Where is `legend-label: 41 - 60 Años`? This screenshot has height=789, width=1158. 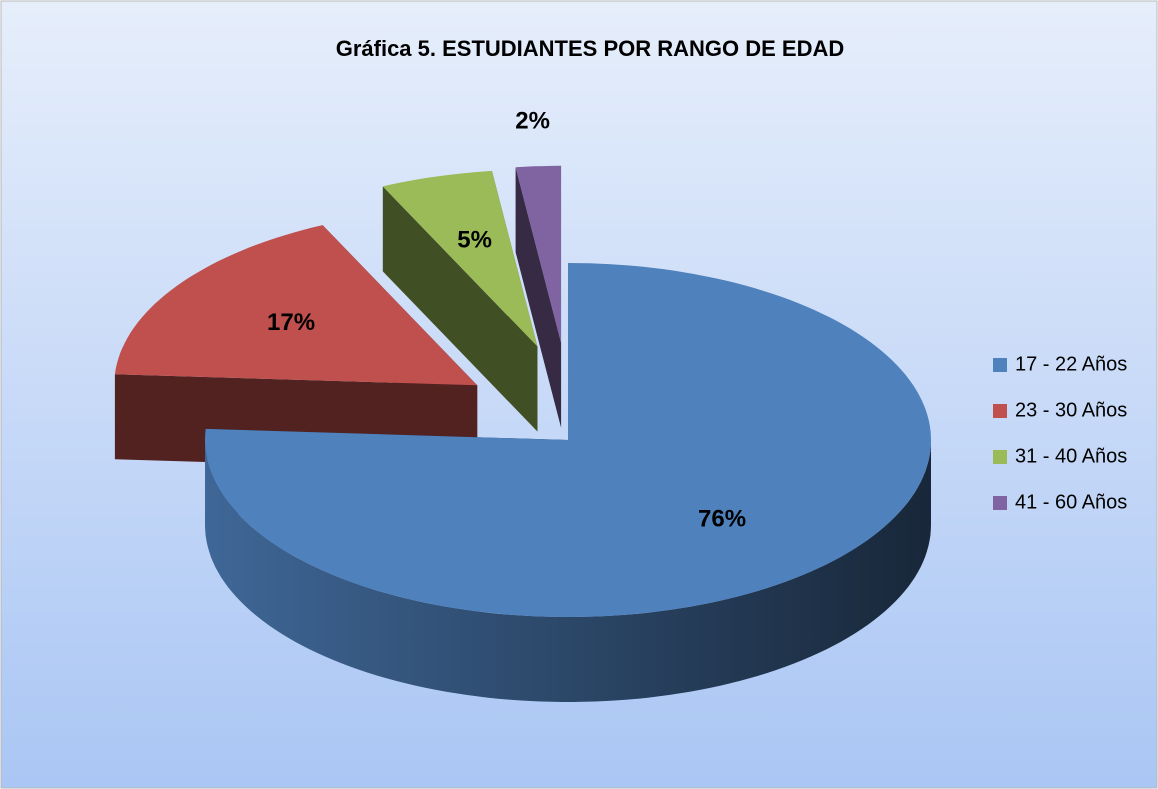 legend-label: 41 - 60 Años is located at coordinates (1071, 502).